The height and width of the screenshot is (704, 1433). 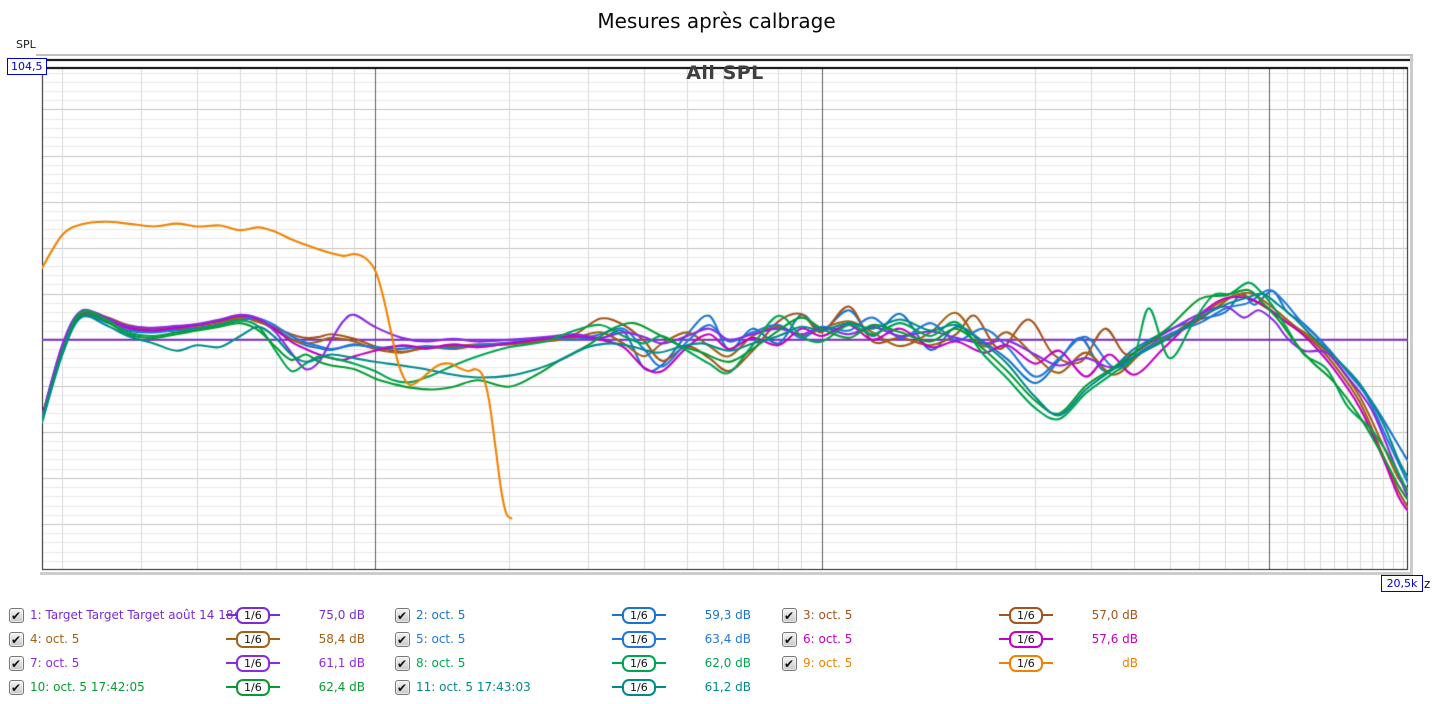 What do you see at coordinates (971, 615) in the screenshot?
I see `legend-entry-3: ✔ 3: oct. 5 1/6 57,0 dB` at bounding box center [971, 615].